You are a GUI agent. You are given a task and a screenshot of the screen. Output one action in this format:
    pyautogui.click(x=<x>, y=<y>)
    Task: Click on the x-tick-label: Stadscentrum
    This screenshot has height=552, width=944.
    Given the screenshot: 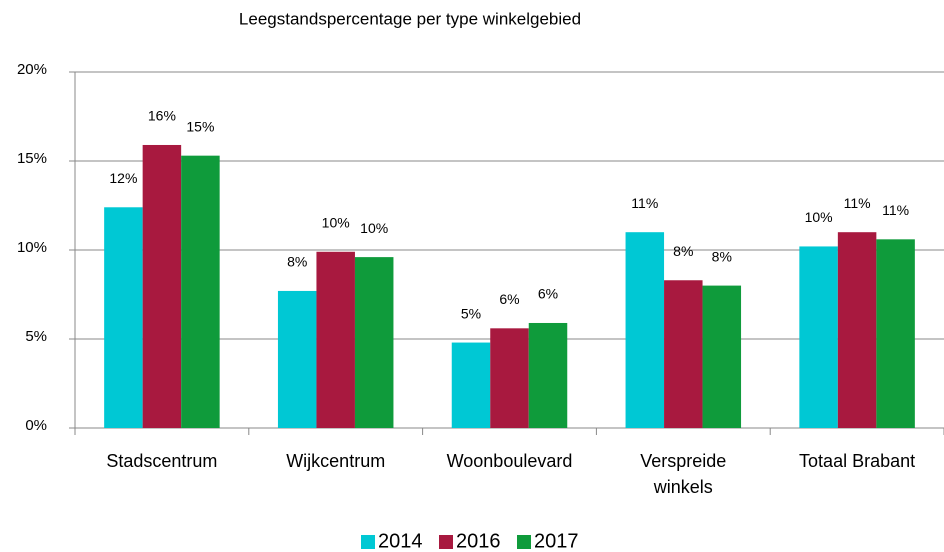 What is the action you would take?
    pyautogui.click(x=162, y=461)
    